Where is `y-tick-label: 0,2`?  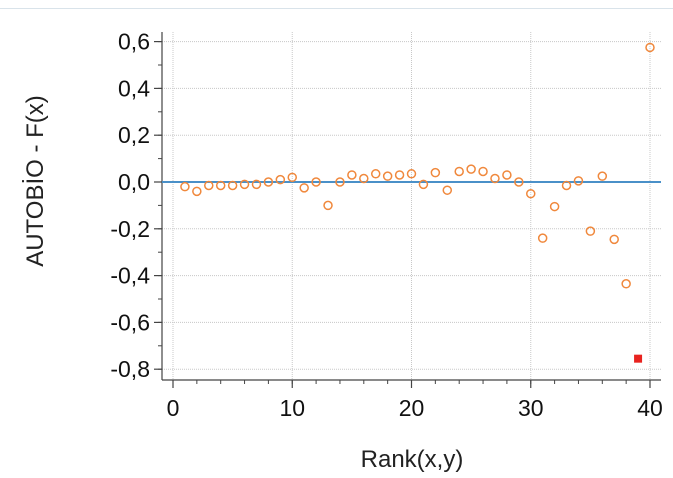 y-tick-label: 0,2 is located at coordinates (134, 135).